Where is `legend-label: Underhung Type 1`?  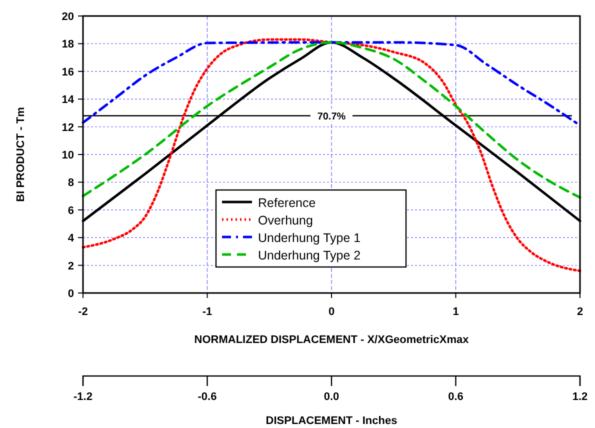 legend-label: Underhung Type 1 is located at coordinates (309, 238).